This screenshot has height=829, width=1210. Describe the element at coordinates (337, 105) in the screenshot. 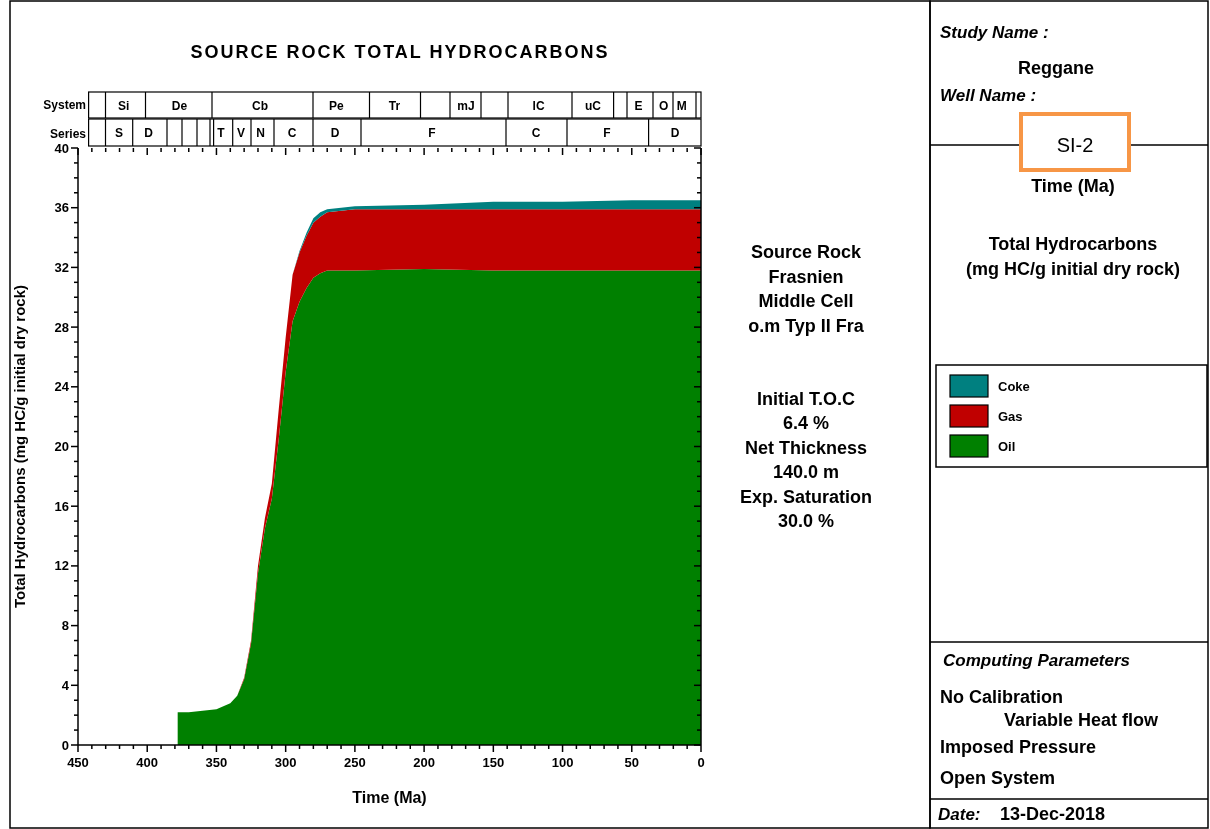

I see `text: Pe` at that location.